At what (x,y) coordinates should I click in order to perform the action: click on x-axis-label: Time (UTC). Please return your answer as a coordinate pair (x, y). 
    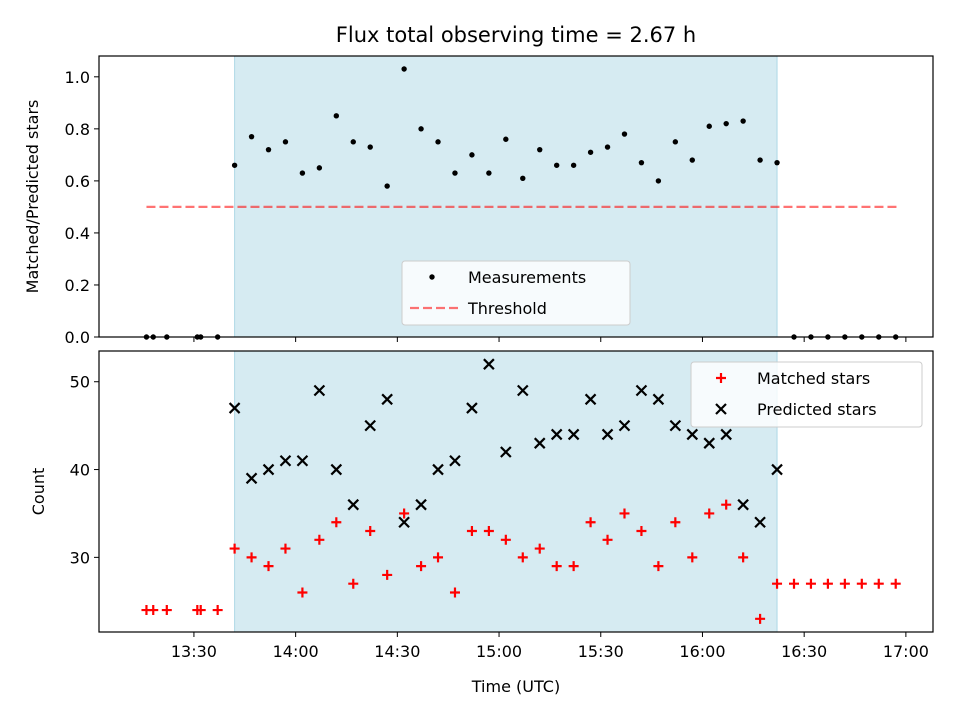
    Looking at the image, I should click on (515, 686).